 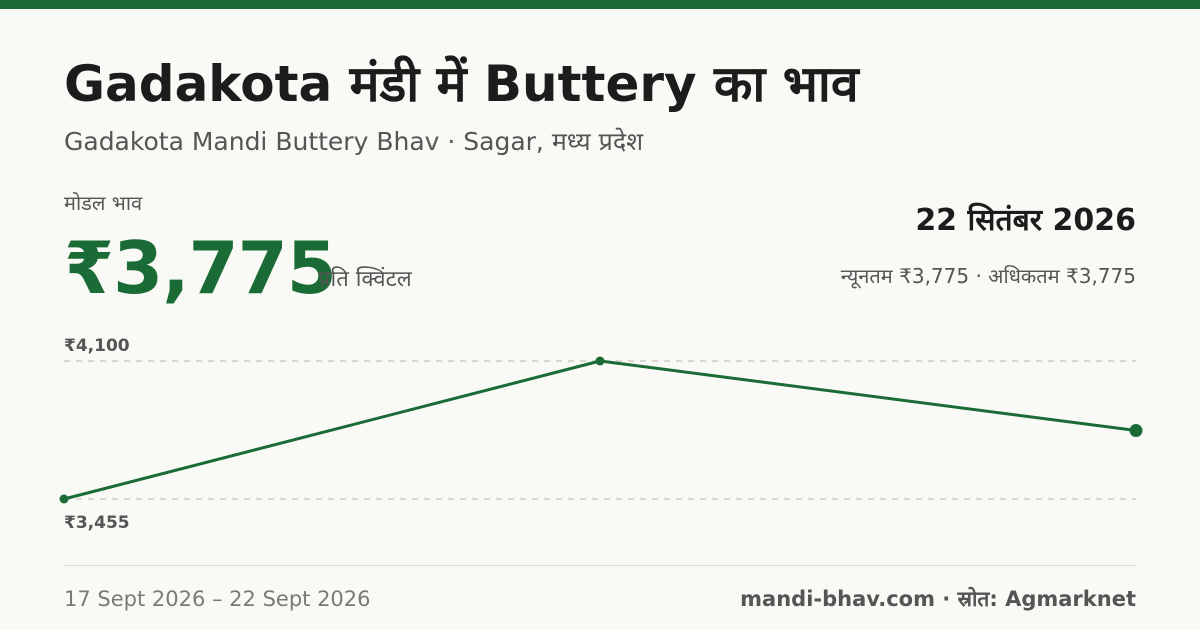 What do you see at coordinates (103, 203) in the screenshot?
I see `modal-price-label: मोडल भाव` at bounding box center [103, 203].